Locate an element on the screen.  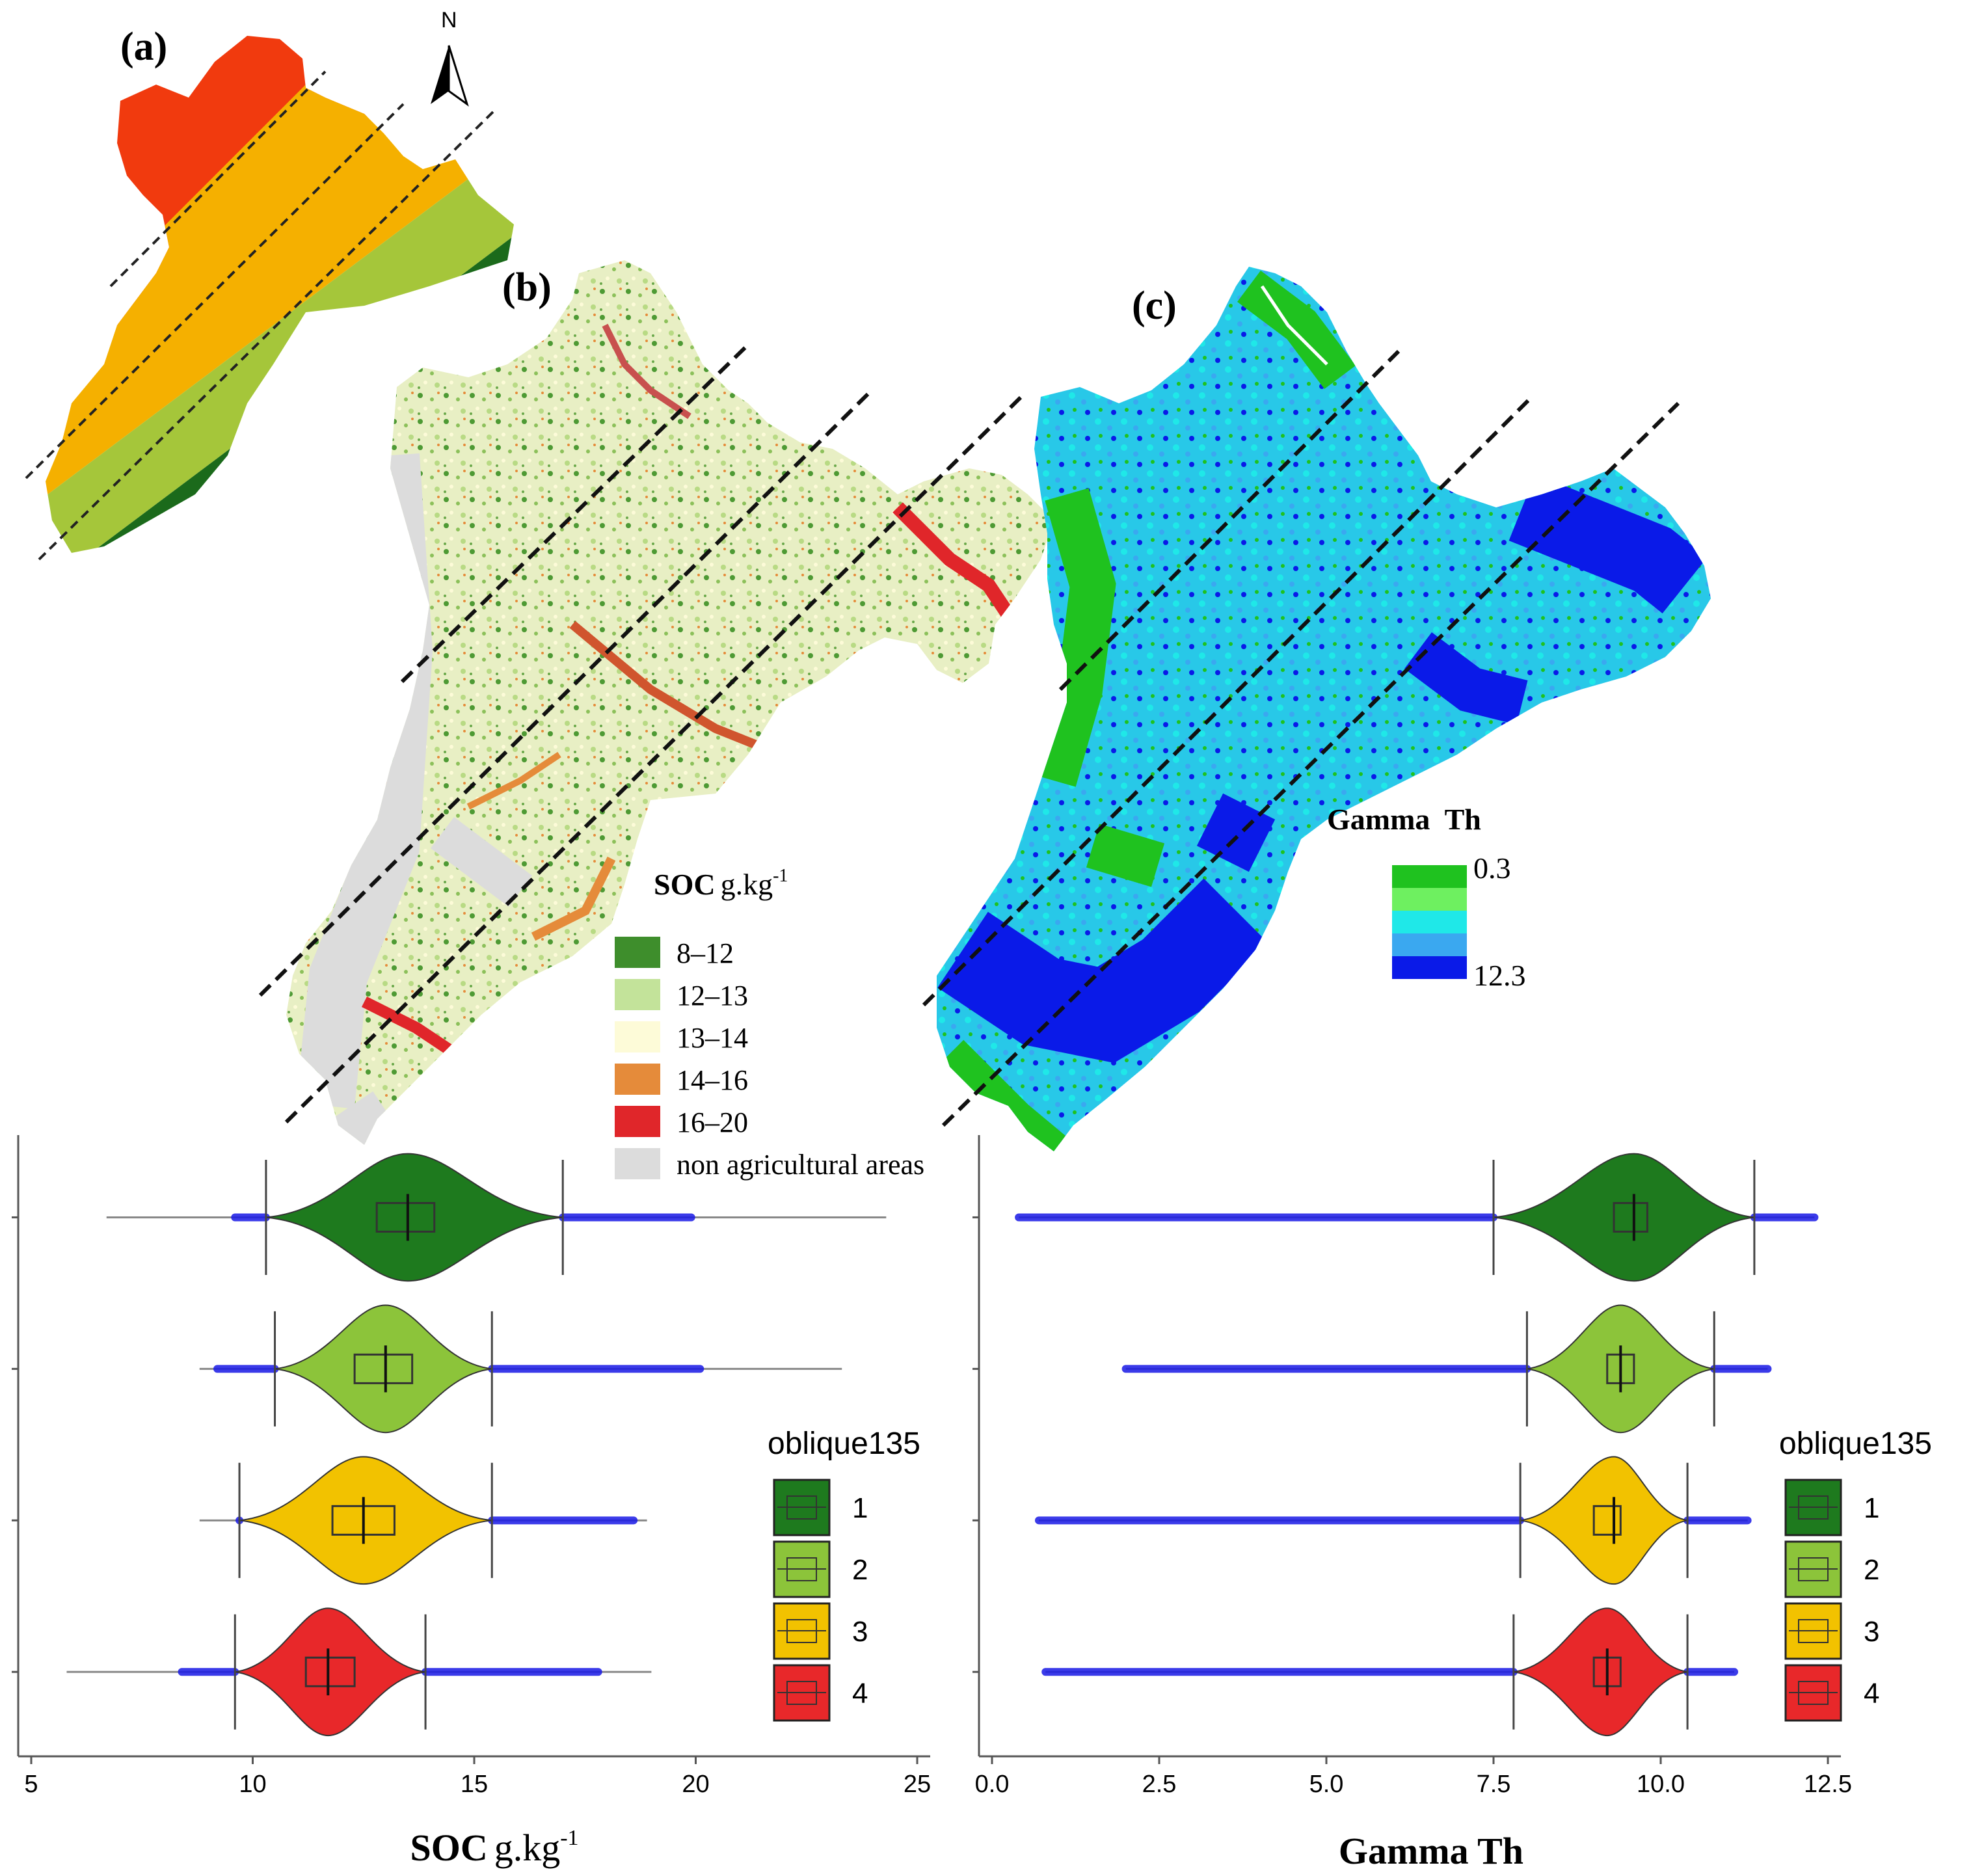
x-tick-label: 2.5 is located at coordinates (1159, 1784).